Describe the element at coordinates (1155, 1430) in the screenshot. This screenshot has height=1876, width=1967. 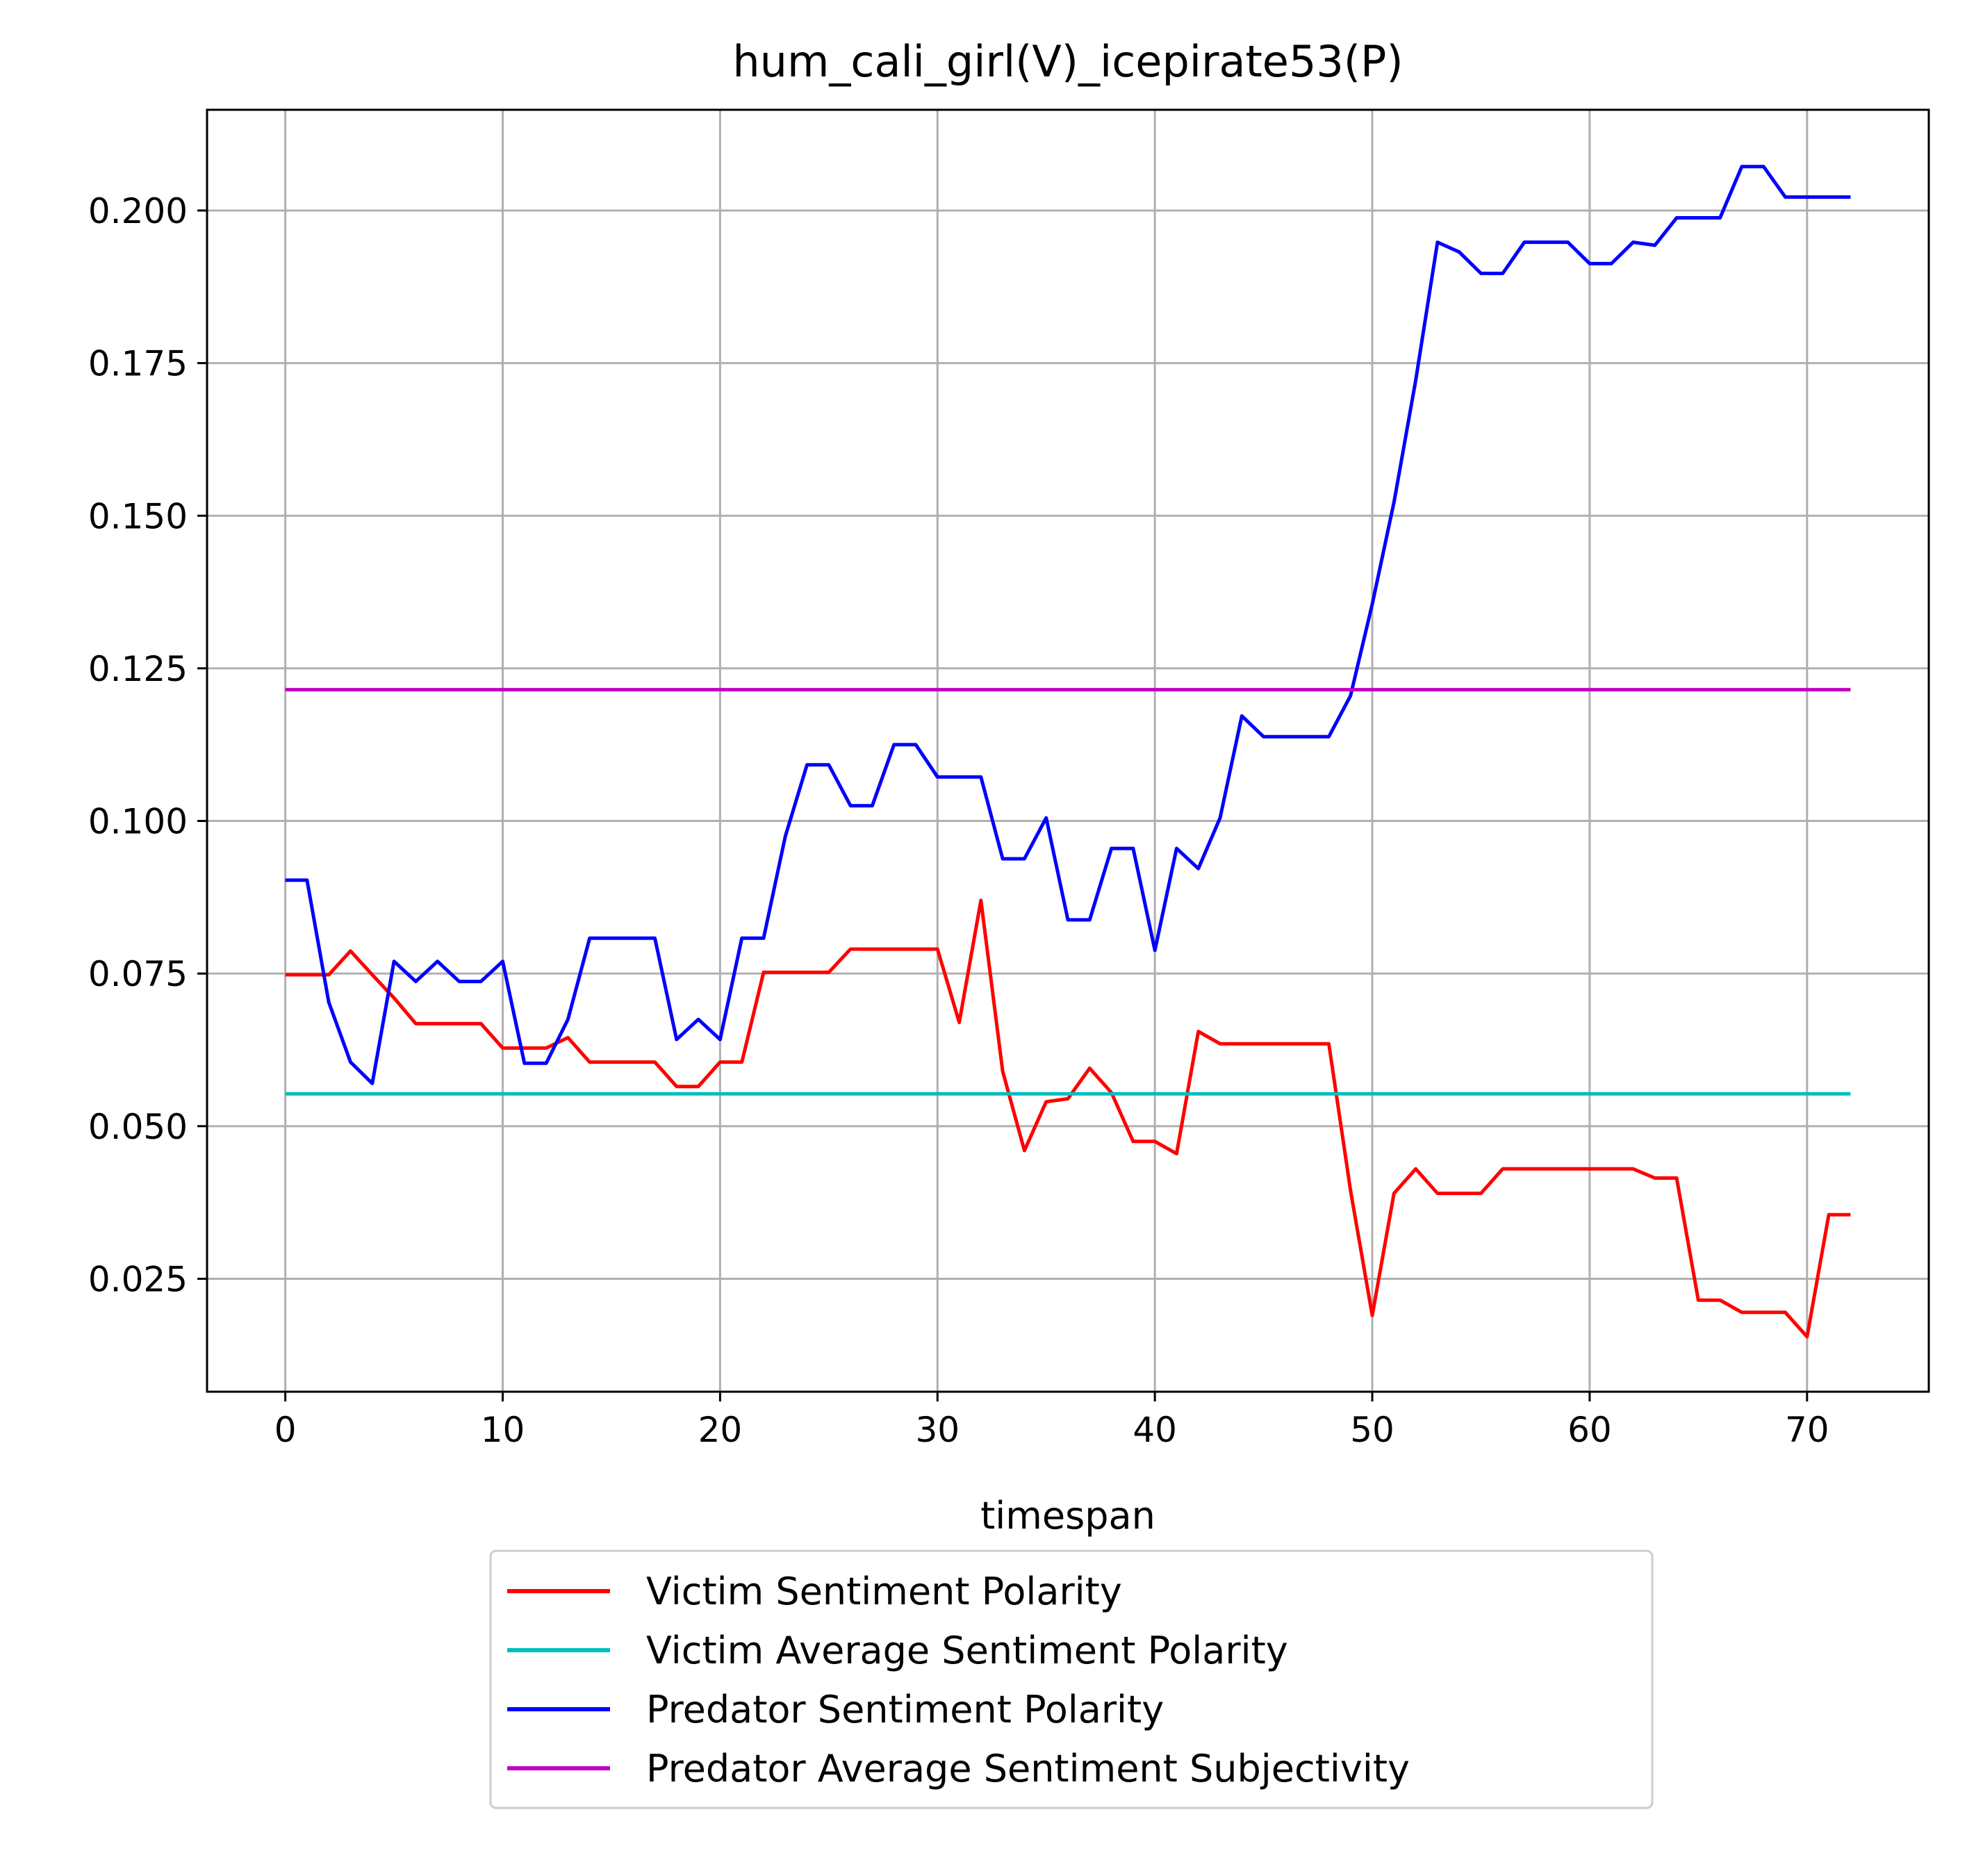
I see `x-tick-label: 40` at that location.